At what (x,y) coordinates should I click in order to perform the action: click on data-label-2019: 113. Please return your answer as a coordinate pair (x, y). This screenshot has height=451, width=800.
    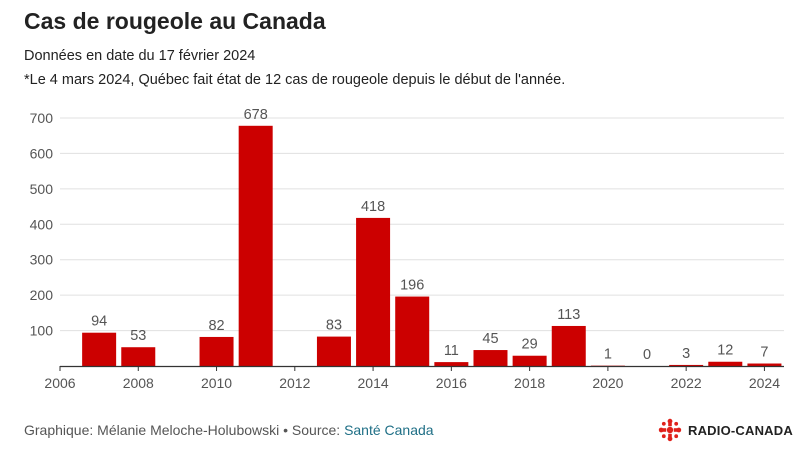
    Looking at the image, I should click on (568, 315).